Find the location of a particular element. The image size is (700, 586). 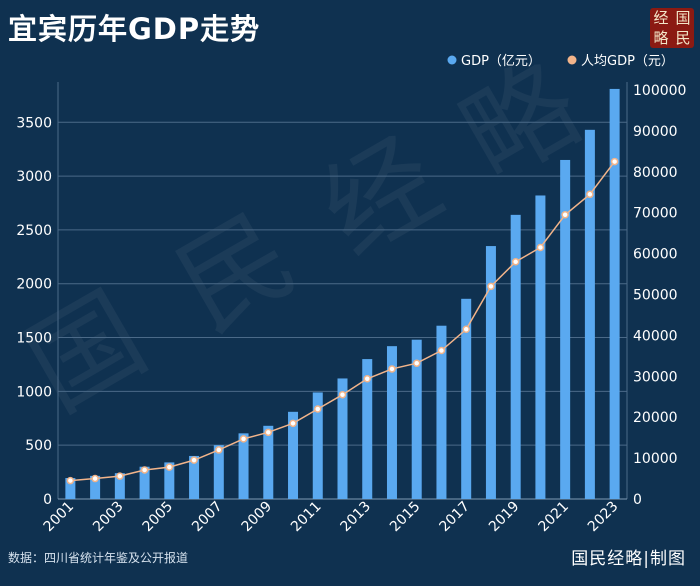

logo: 经 国 略 民 is located at coordinates (672, 28).